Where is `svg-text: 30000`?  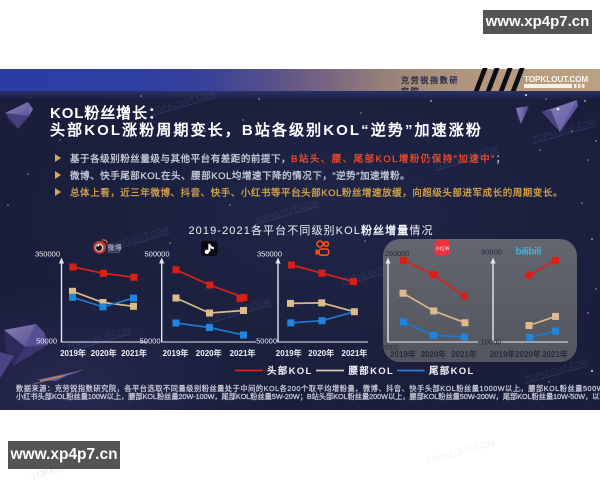
svg-text: 30000 is located at coordinates (388, 347).